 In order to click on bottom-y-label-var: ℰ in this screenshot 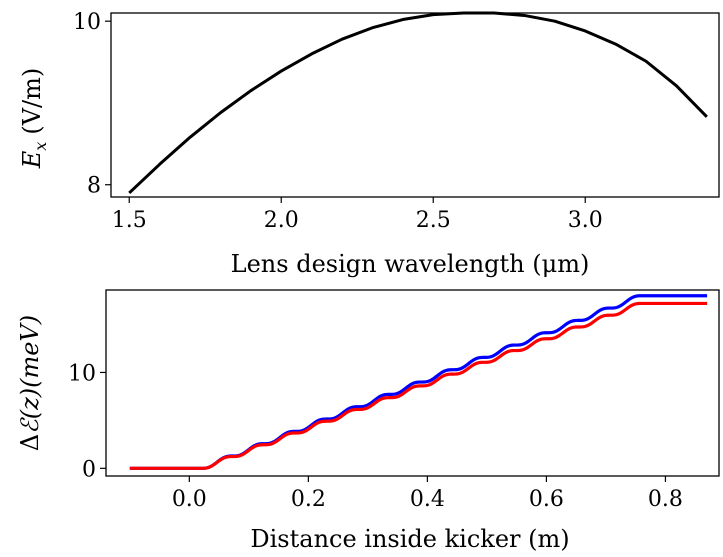, I will do `click(30, 425)`.